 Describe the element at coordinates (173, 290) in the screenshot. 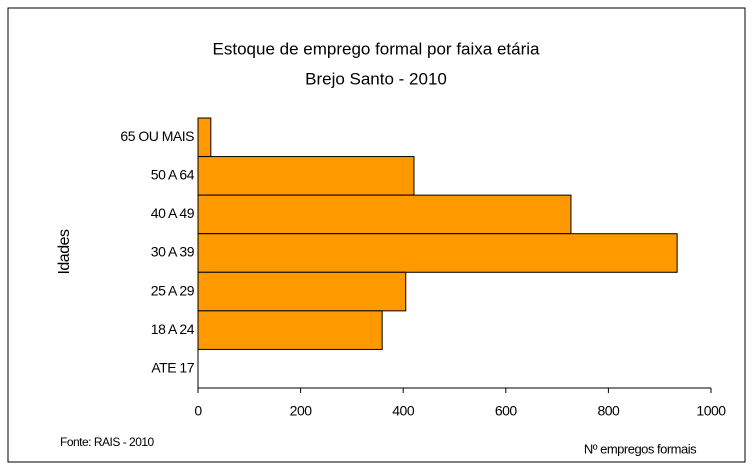

I see `y-tick-label: 25 A 29` at that location.